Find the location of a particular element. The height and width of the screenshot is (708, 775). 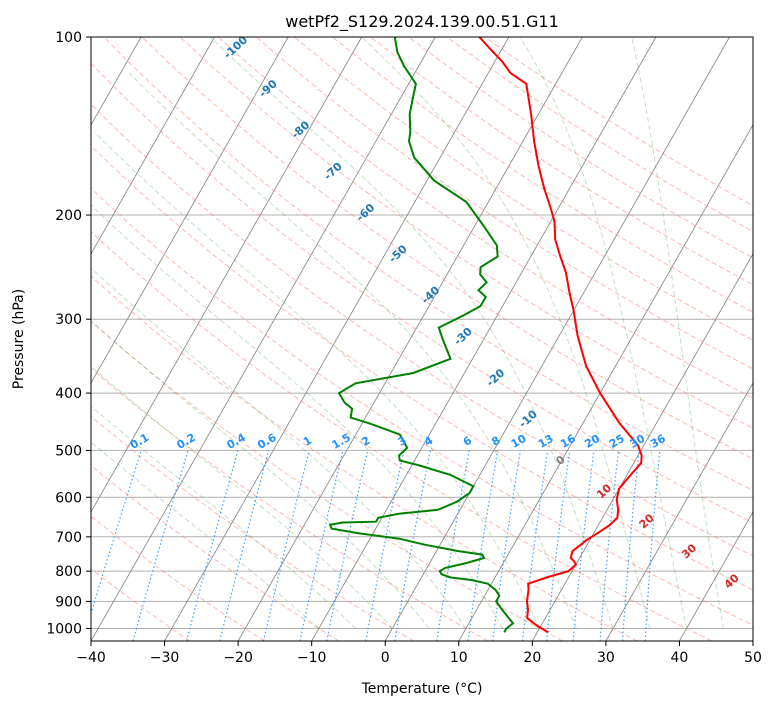

y-tick-label: 500 is located at coordinates (68, 451).